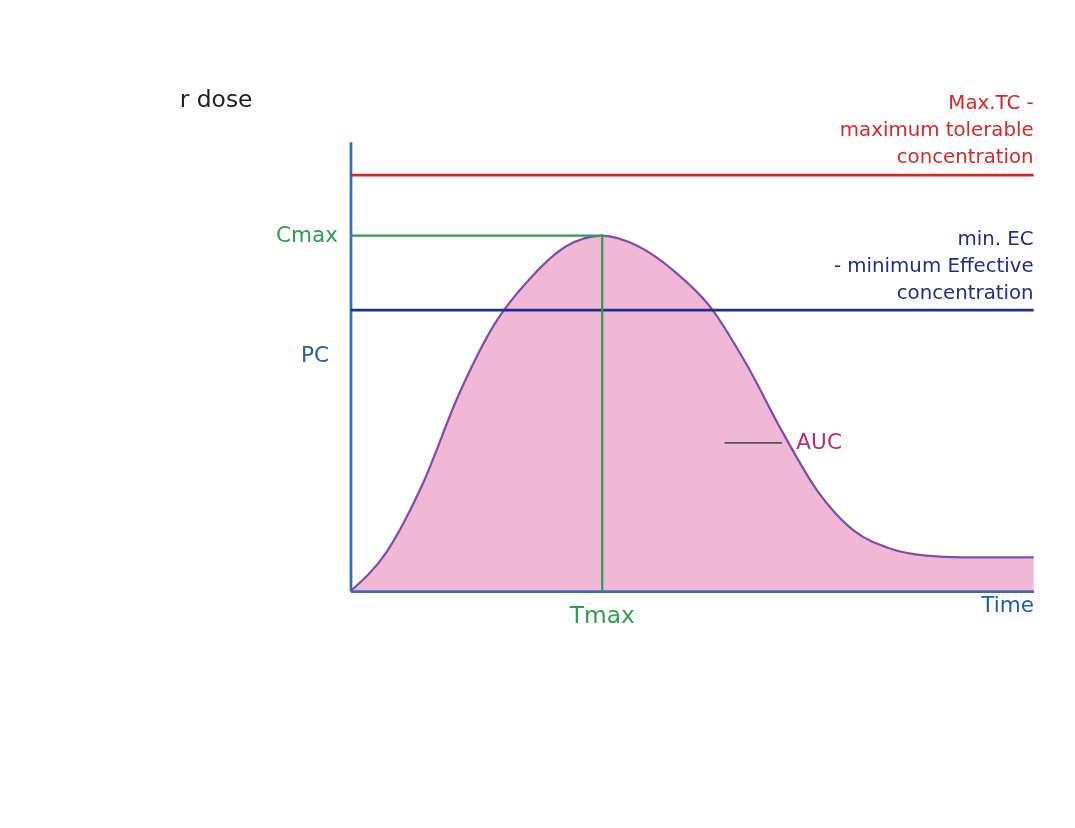  What do you see at coordinates (819, 442) in the screenshot?
I see `annotation: AUC` at bounding box center [819, 442].